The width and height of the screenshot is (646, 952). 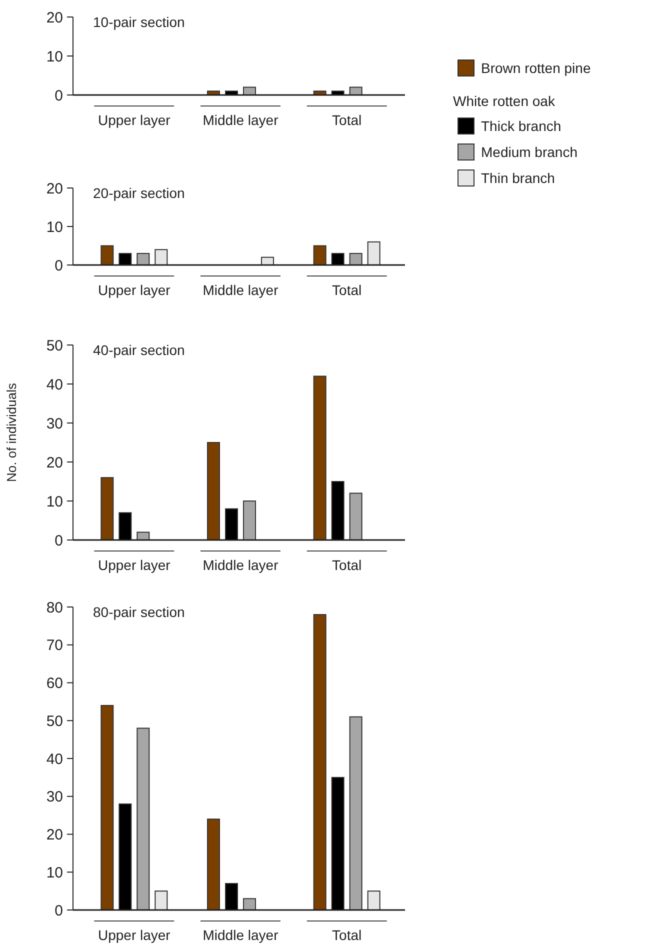 What do you see at coordinates (518, 178) in the screenshot?
I see `legend-label: Thin branch` at bounding box center [518, 178].